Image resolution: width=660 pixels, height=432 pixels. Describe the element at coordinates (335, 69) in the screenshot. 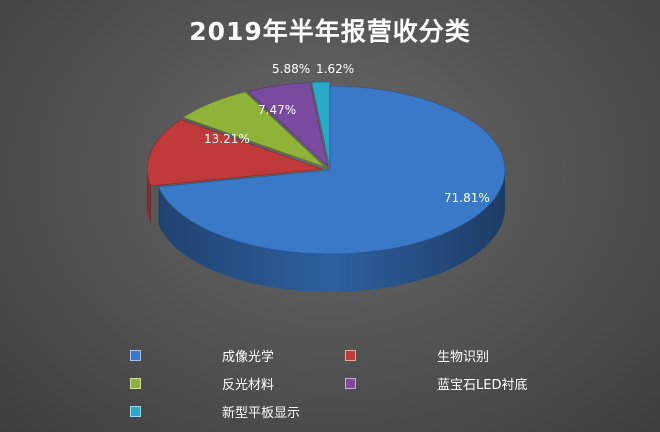

I see `data-label: 1.62%` at that location.